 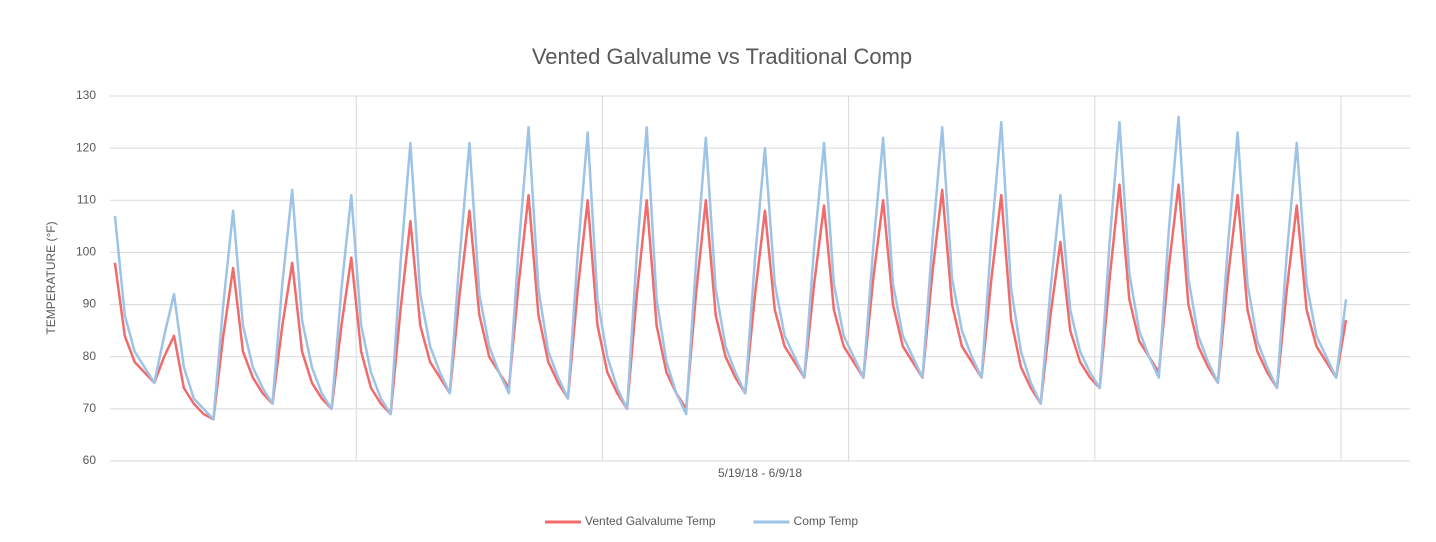 What do you see at coordinates (760, 473) in the screenshot?
I see `x-axis-title: 5/19/18 - 6/9/18` at bounding box center [760, 473].